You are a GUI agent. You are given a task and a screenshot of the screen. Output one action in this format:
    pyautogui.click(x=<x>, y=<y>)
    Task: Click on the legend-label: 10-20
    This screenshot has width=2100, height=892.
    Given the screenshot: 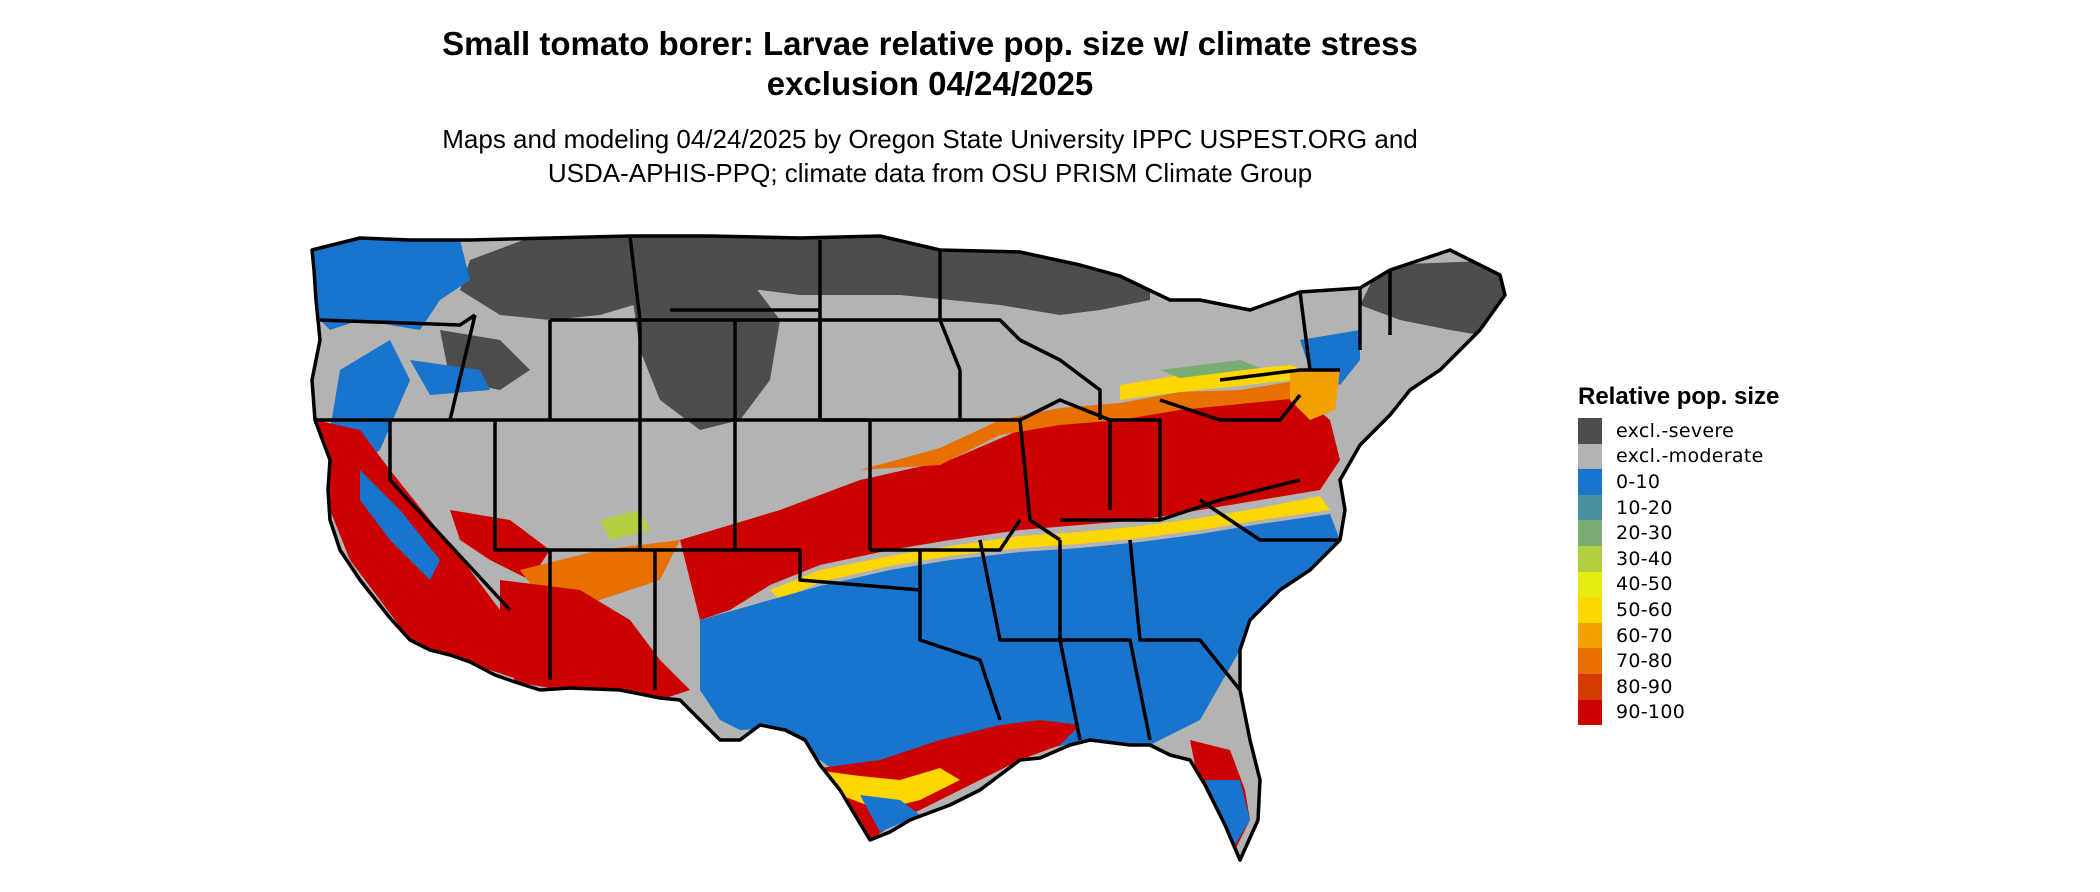 What is the action you would take?
    pyautogui.click(x=1644, y=507)
    